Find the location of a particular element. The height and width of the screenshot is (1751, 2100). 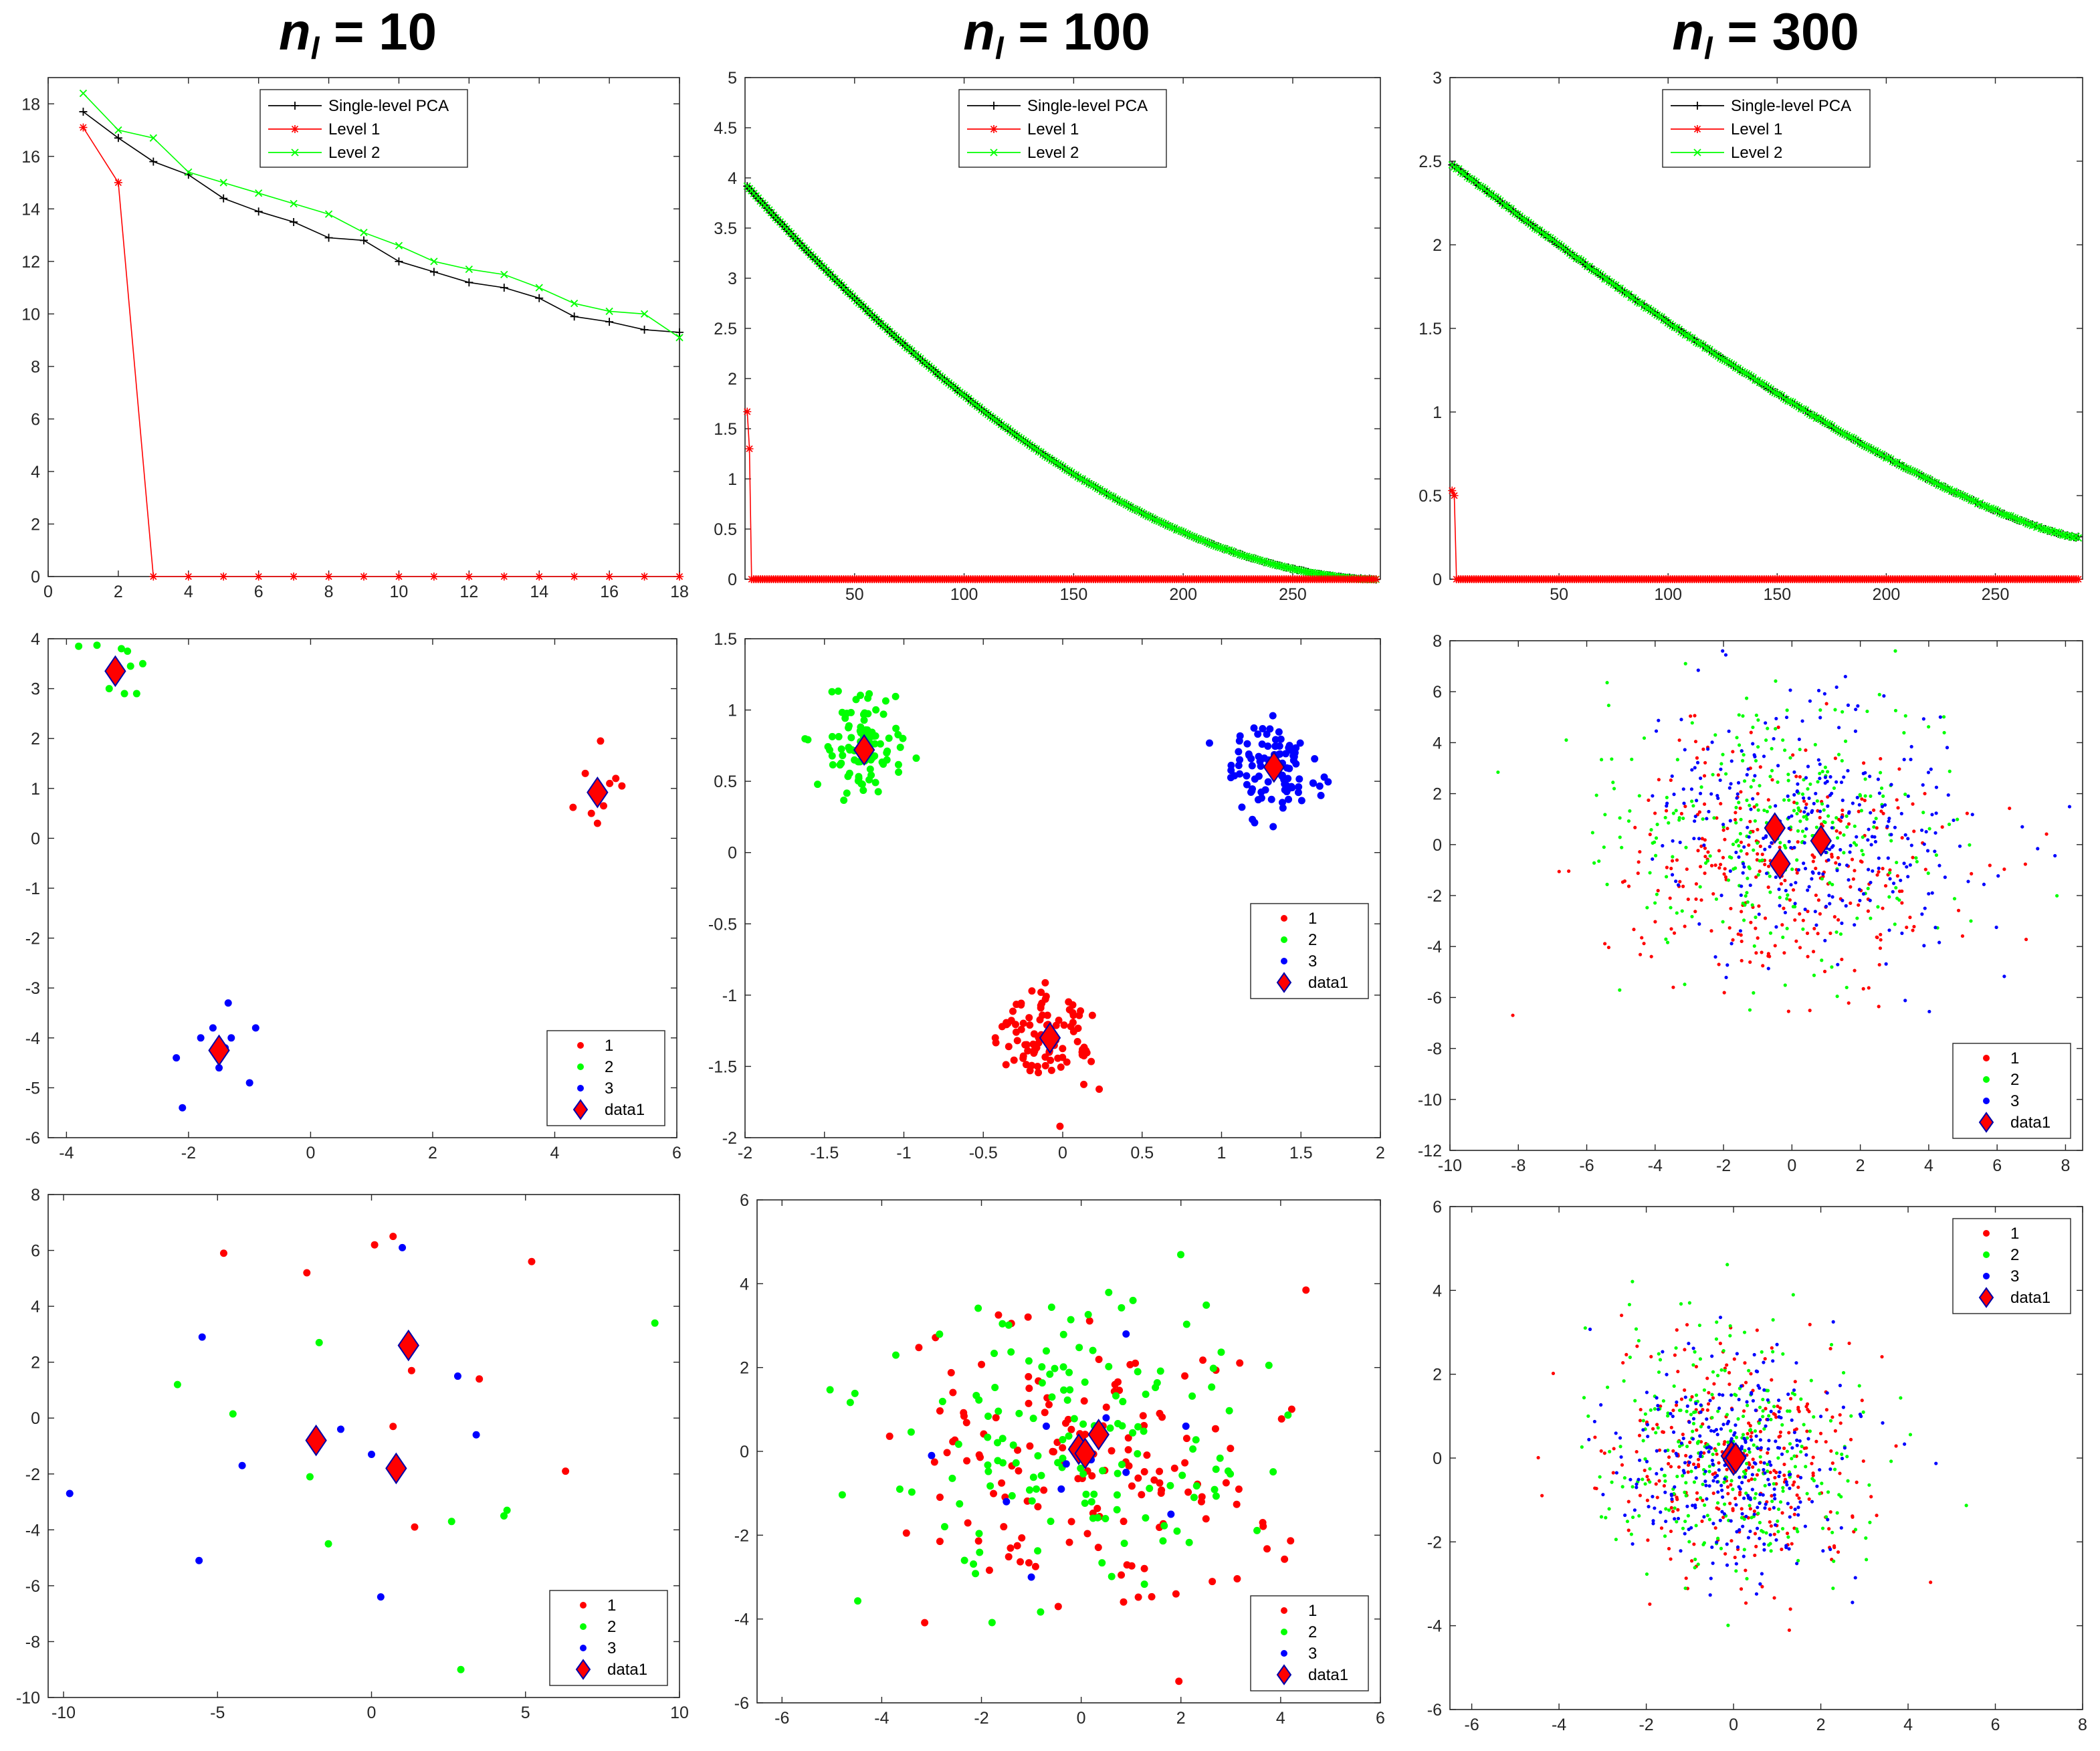

x-tick-label: 100 is located at coordinates (1668, 594).